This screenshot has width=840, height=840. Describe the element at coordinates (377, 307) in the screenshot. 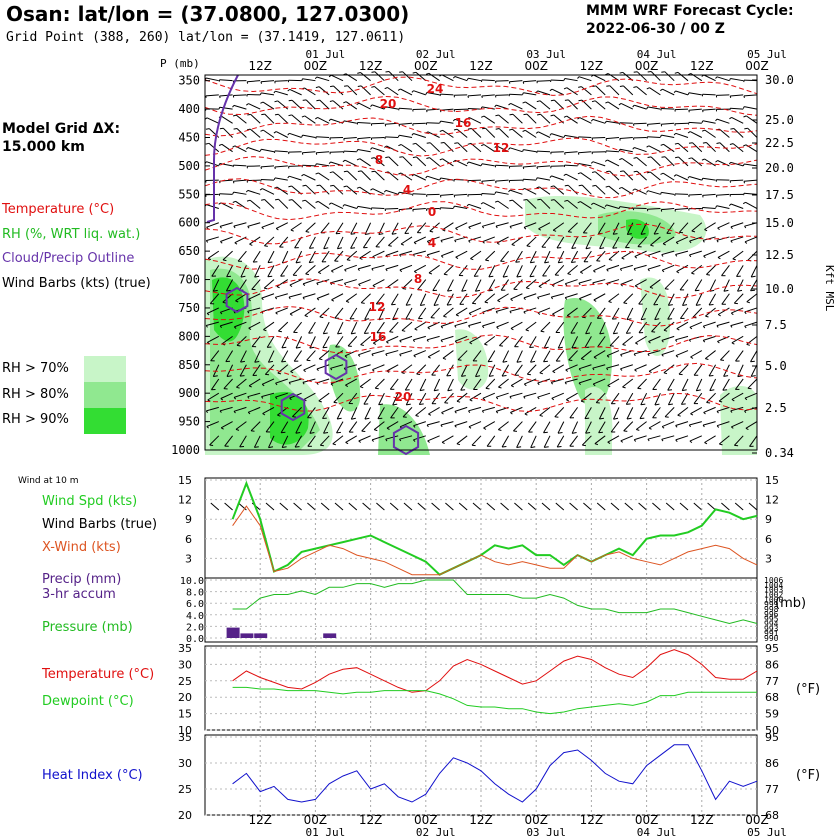

I see `temperature-label: 12` at that location.